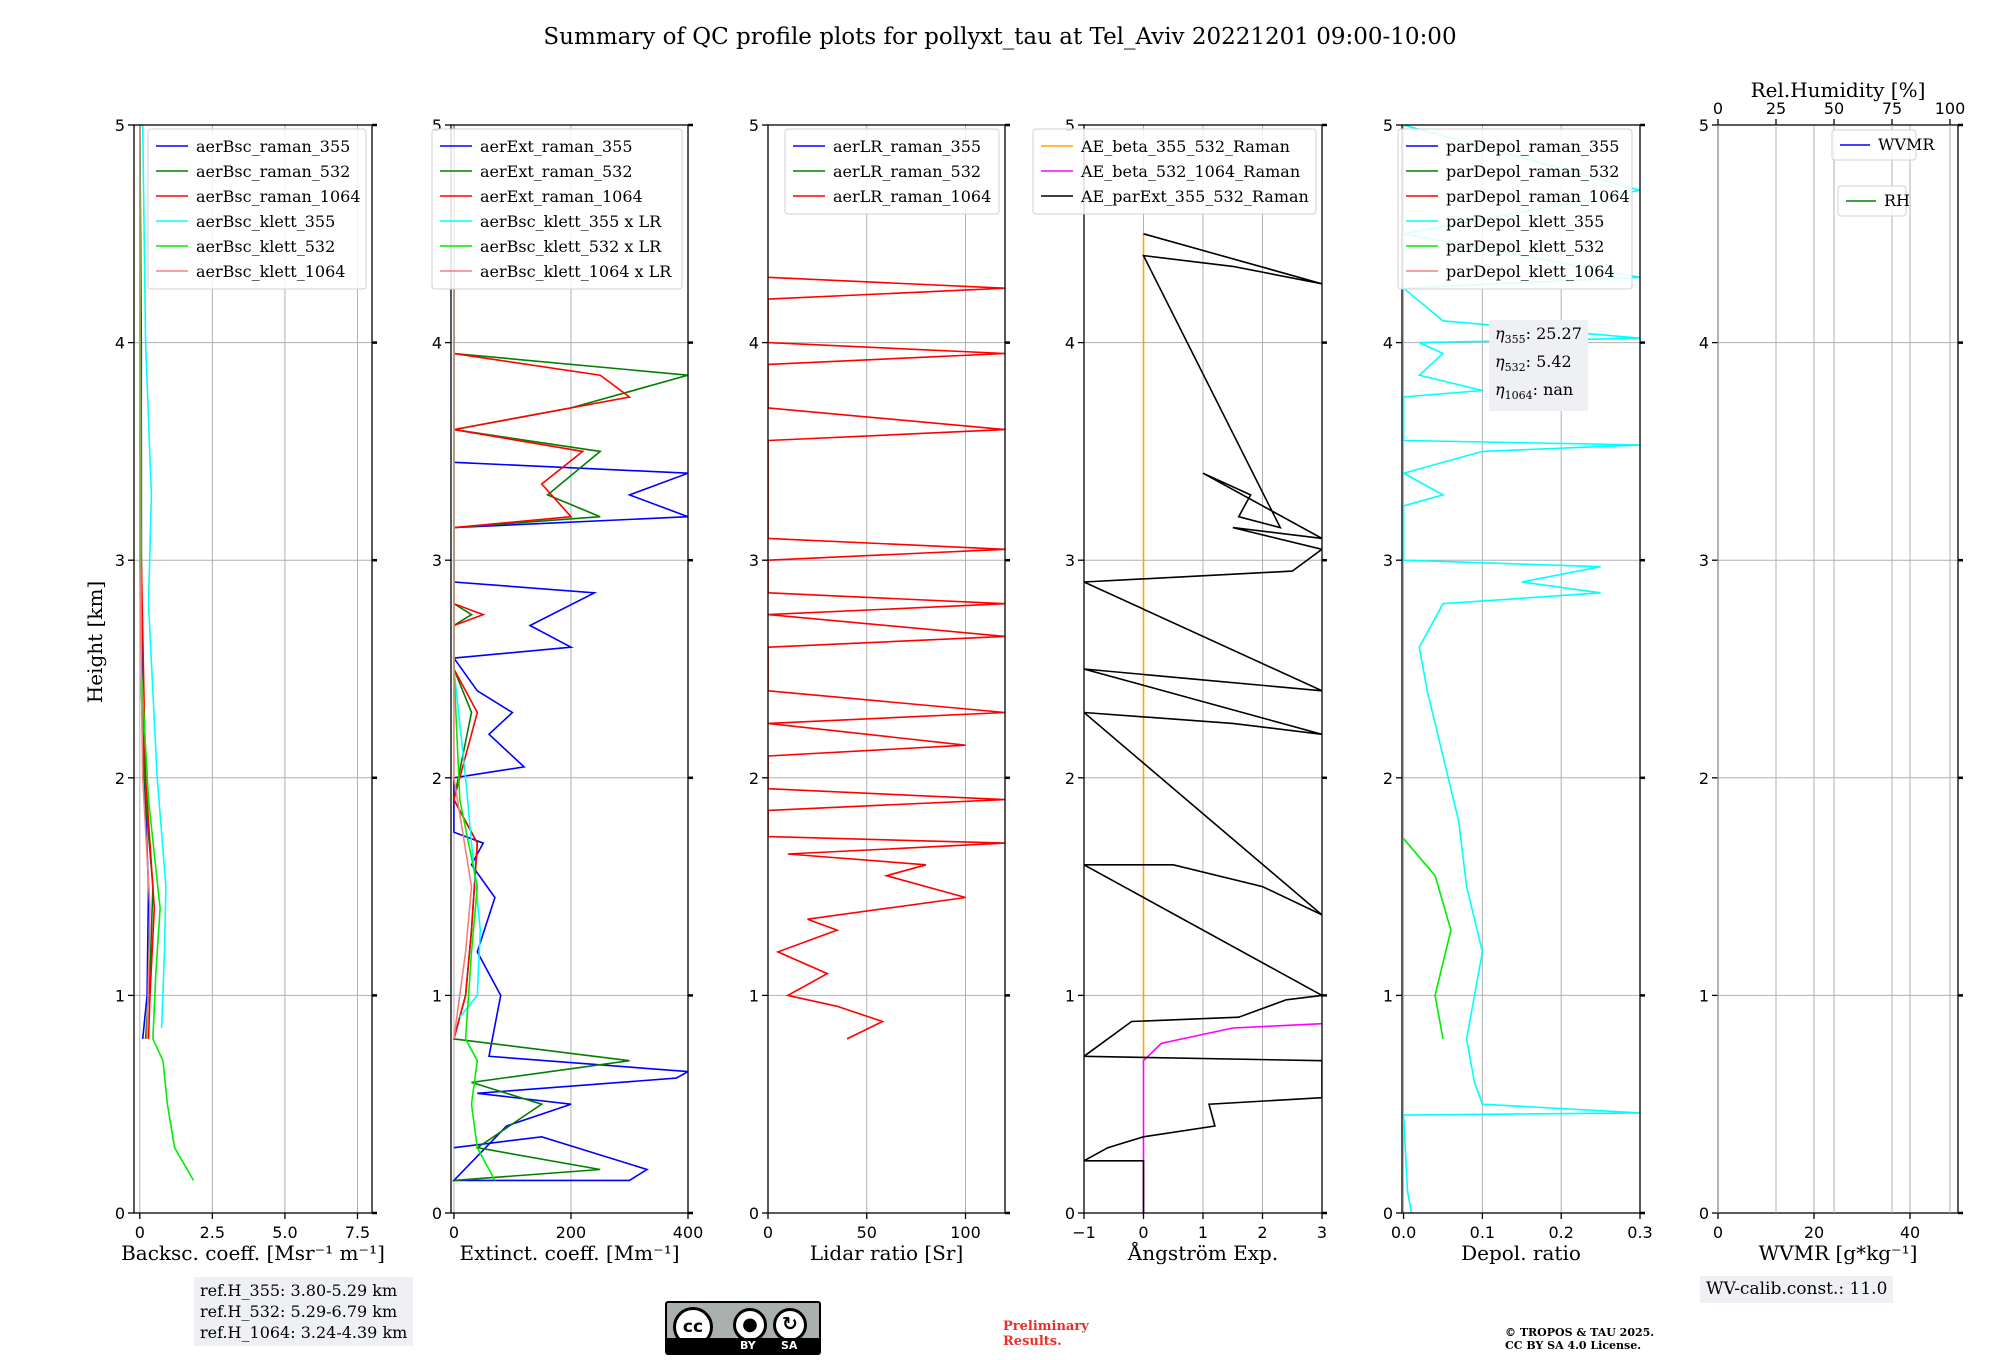 This screenshot has height=1360, width=2000. What do you see at coordinates (212, 1232) in the screenshot?
I see `x-tick-label: 2.5` at bounding box center [212, 1232].